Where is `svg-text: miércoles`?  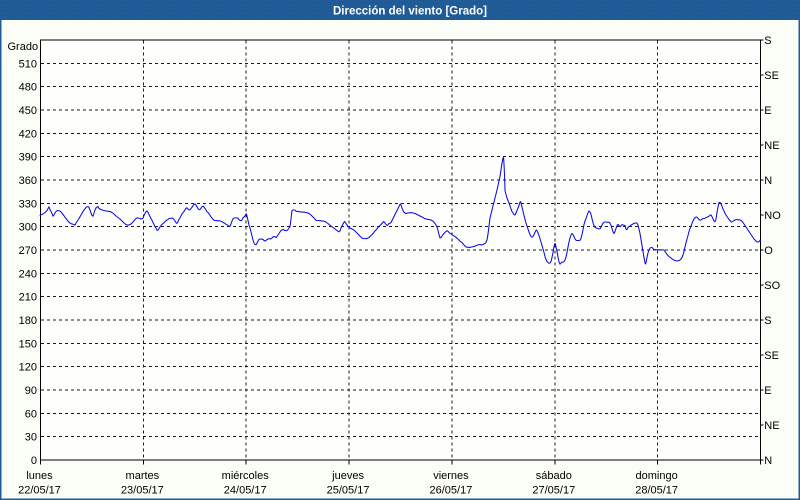
svg-text: miércoles is located at coordinates (246, 476).